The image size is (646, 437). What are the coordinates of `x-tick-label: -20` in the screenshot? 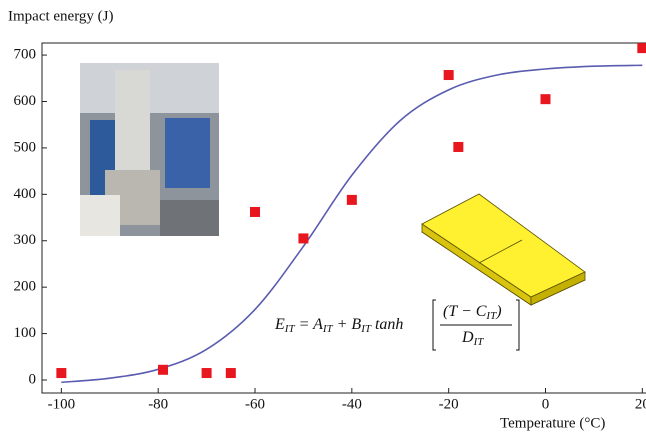 It's located at (449, 404).